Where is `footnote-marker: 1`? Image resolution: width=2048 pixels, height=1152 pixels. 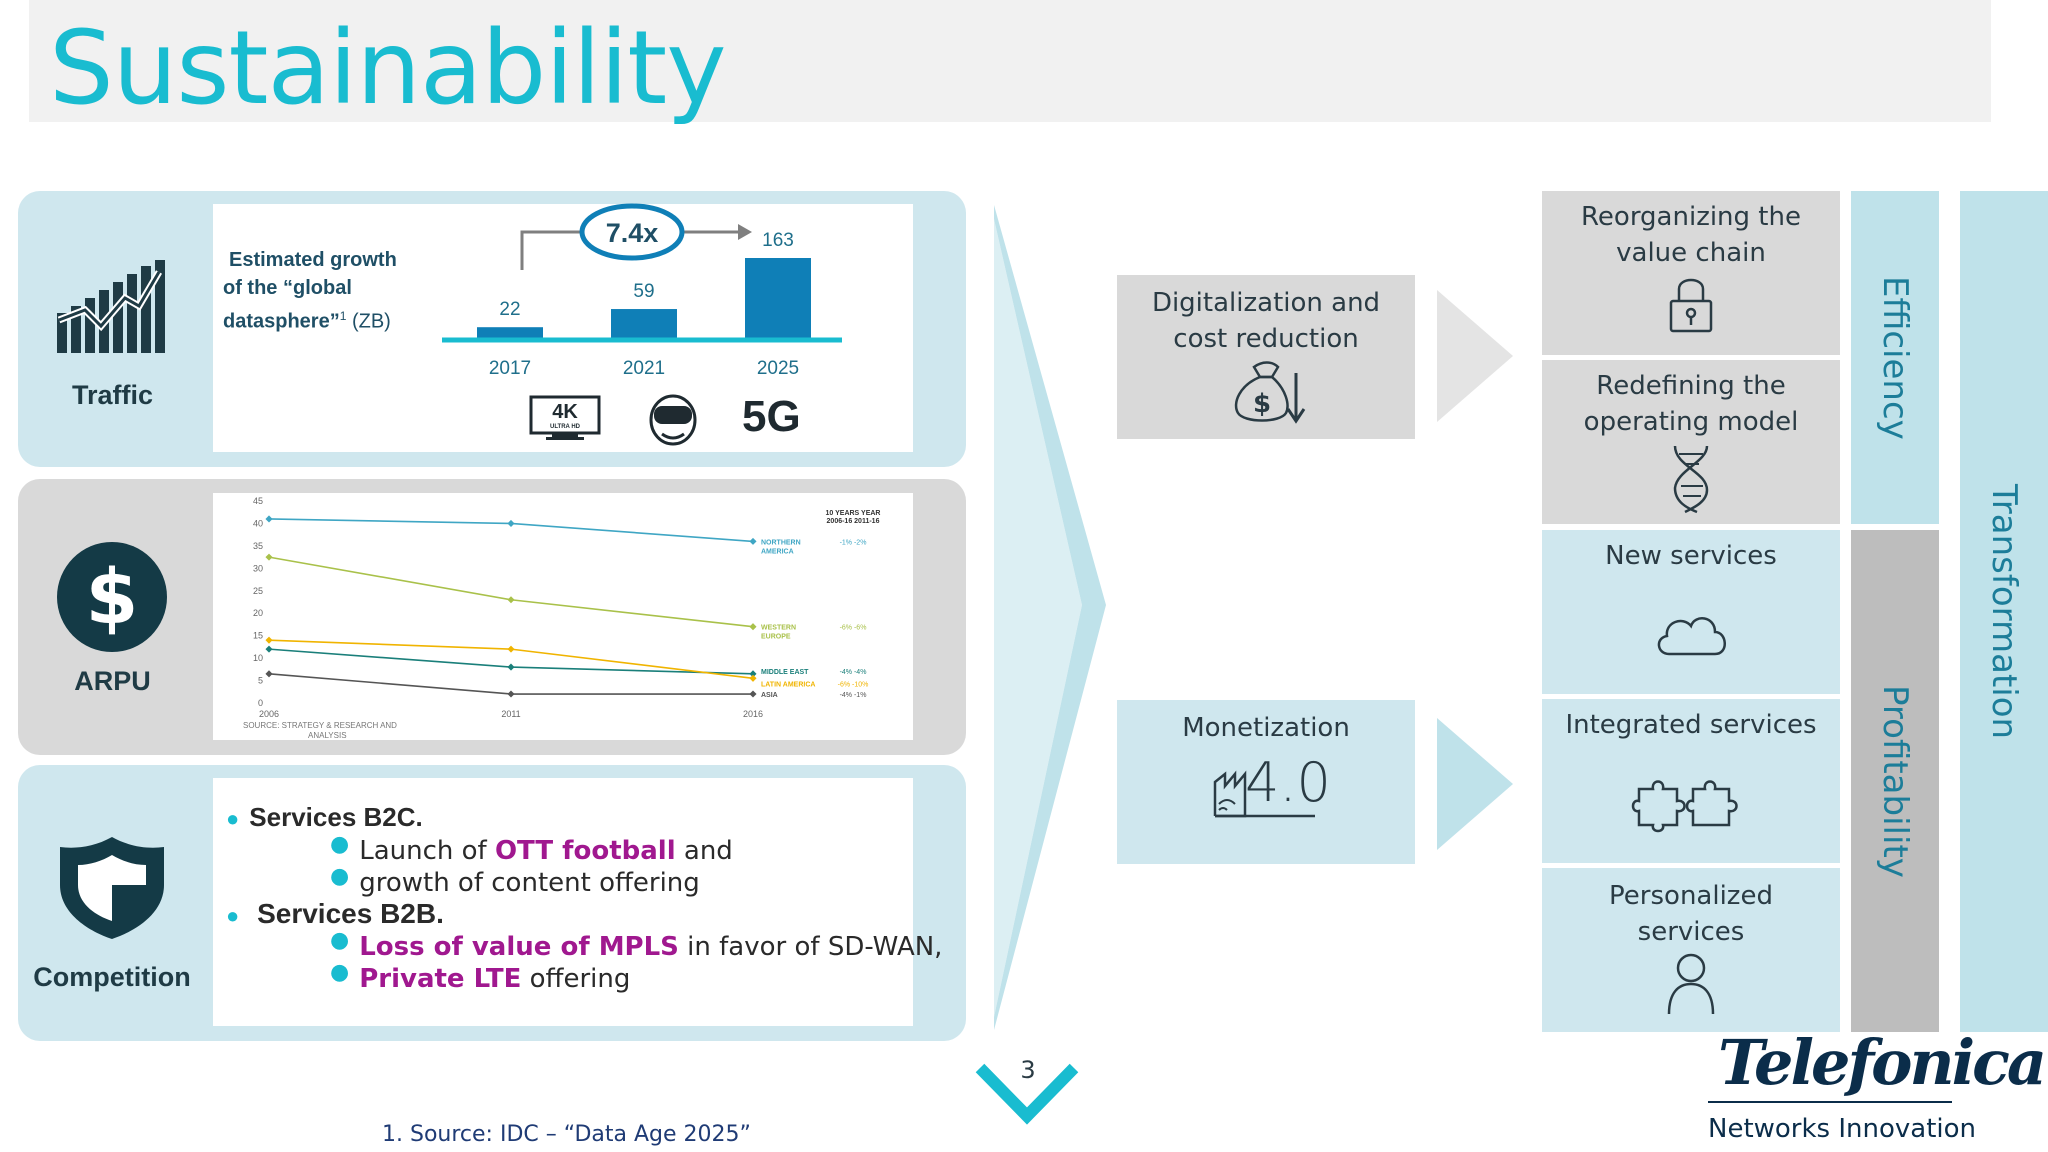
footnote-marker: 1 is located at coordinates (343, 316).